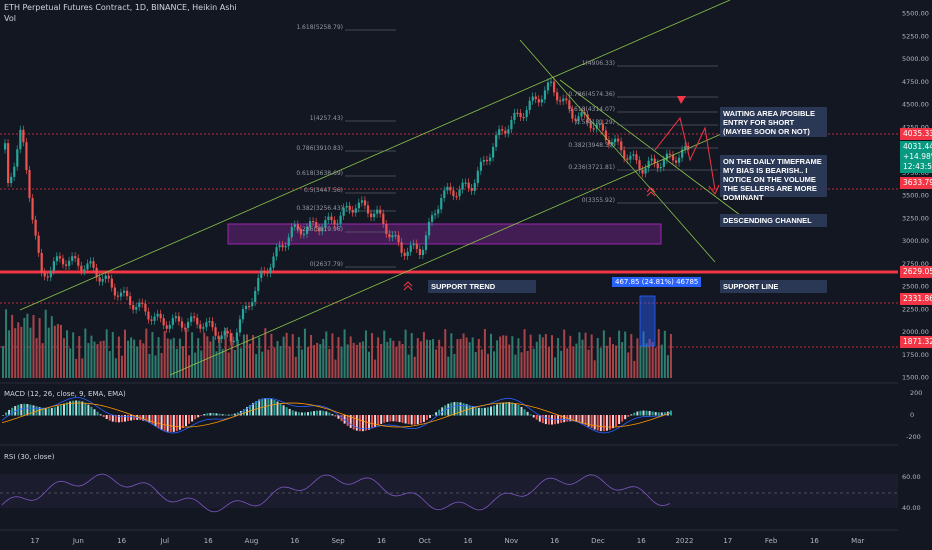  I want to click on descending-channel-mid, so click(650, 147).